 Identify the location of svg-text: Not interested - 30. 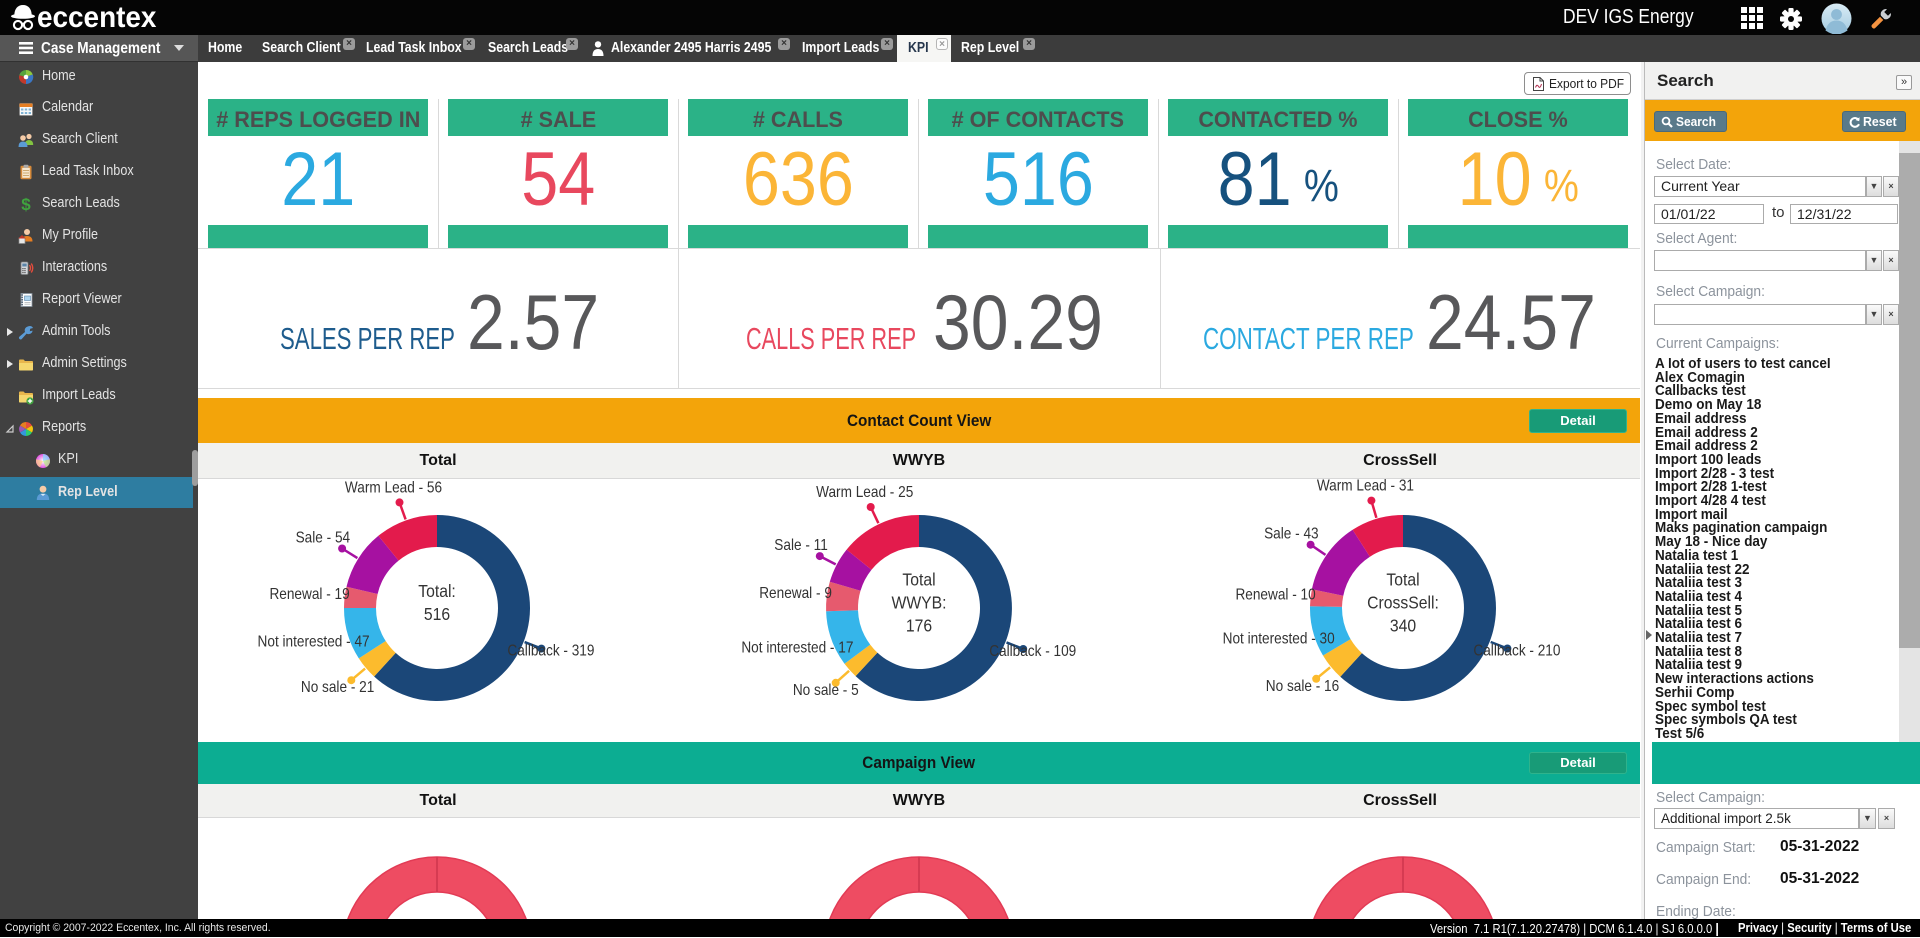
(1279, 639).